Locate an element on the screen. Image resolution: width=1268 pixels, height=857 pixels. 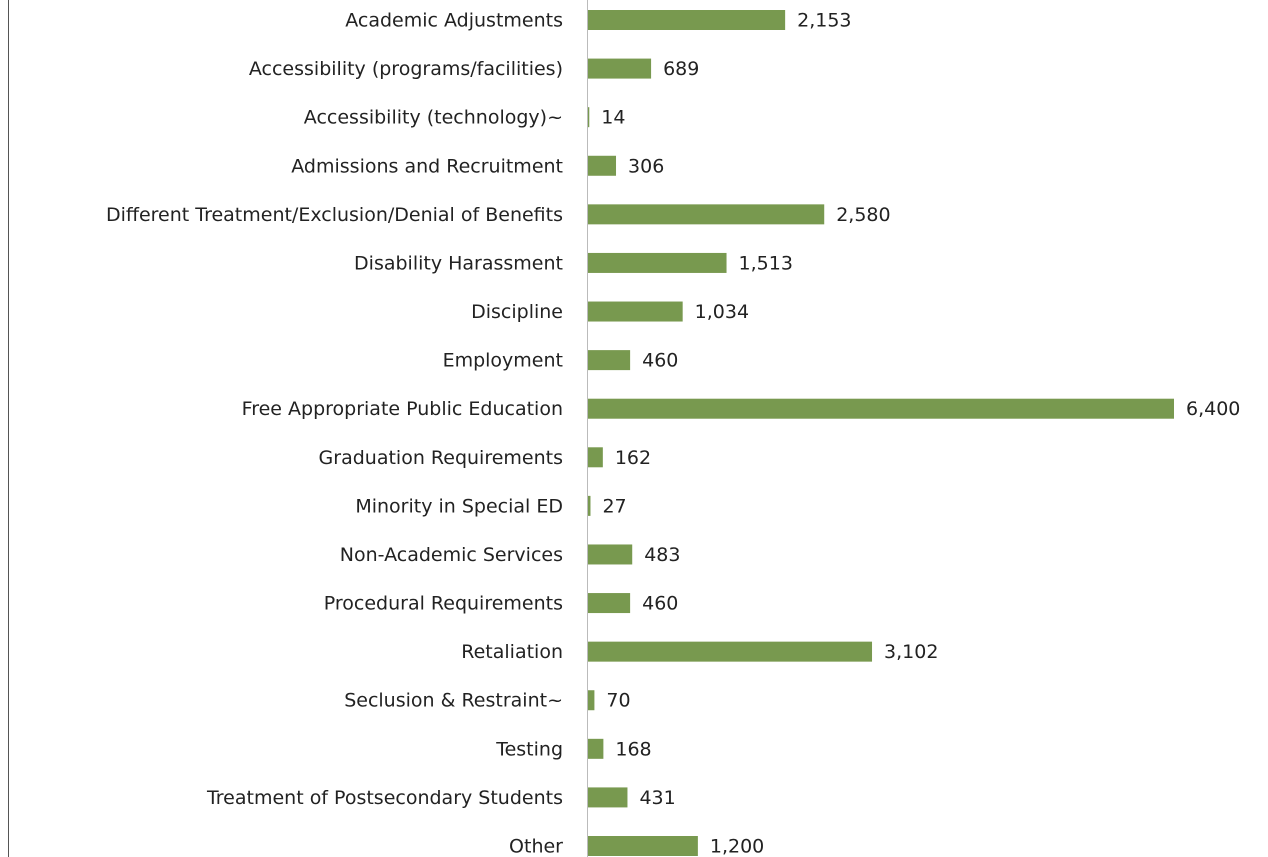
value-label: 70 is located at coordinates (618, 701).